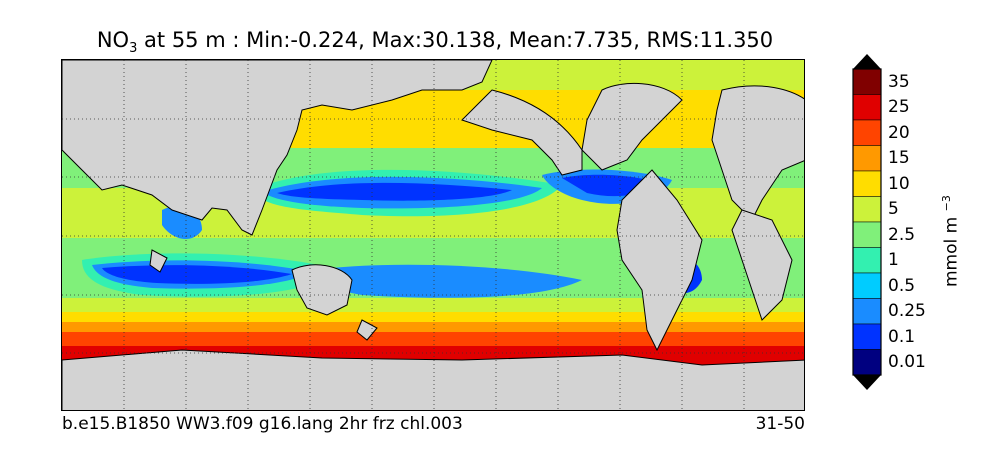 This screenshot has height=466, width=995. What do you see at coordinates (902, 285) in the screenshot?
I see `colorbar-tick-label: 0.5` at bounding box center [902, 285].